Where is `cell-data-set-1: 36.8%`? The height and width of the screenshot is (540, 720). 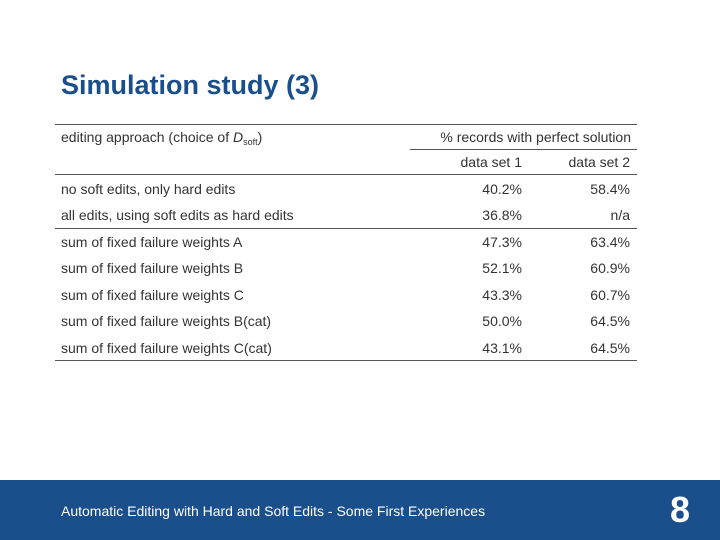 cell-data-set-1: 36.8% is located at coordinates (502, 215).